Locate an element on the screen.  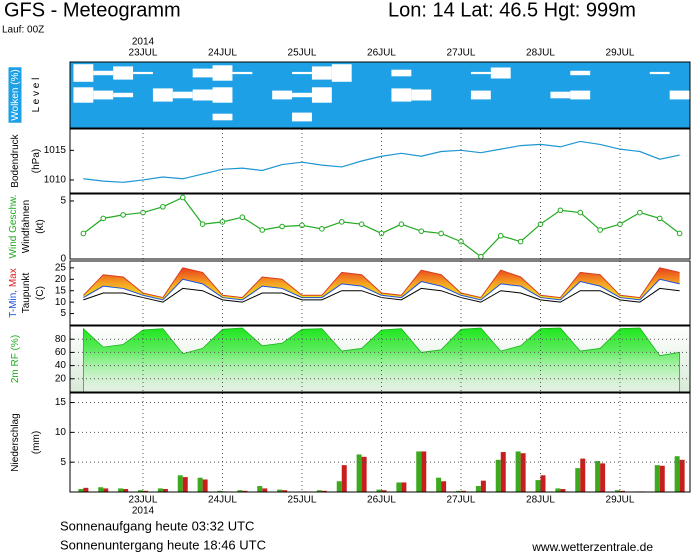
location: Lon: 14 Lat: 46.5 Hgt: 999m is located at coordinates (512, 10).